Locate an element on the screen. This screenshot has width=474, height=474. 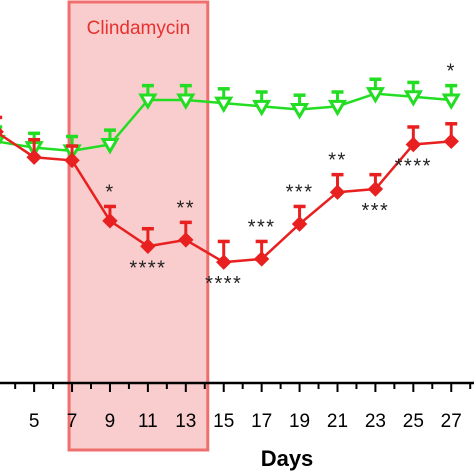
x-tick-label: 7 is located at coordinates (72, 421).